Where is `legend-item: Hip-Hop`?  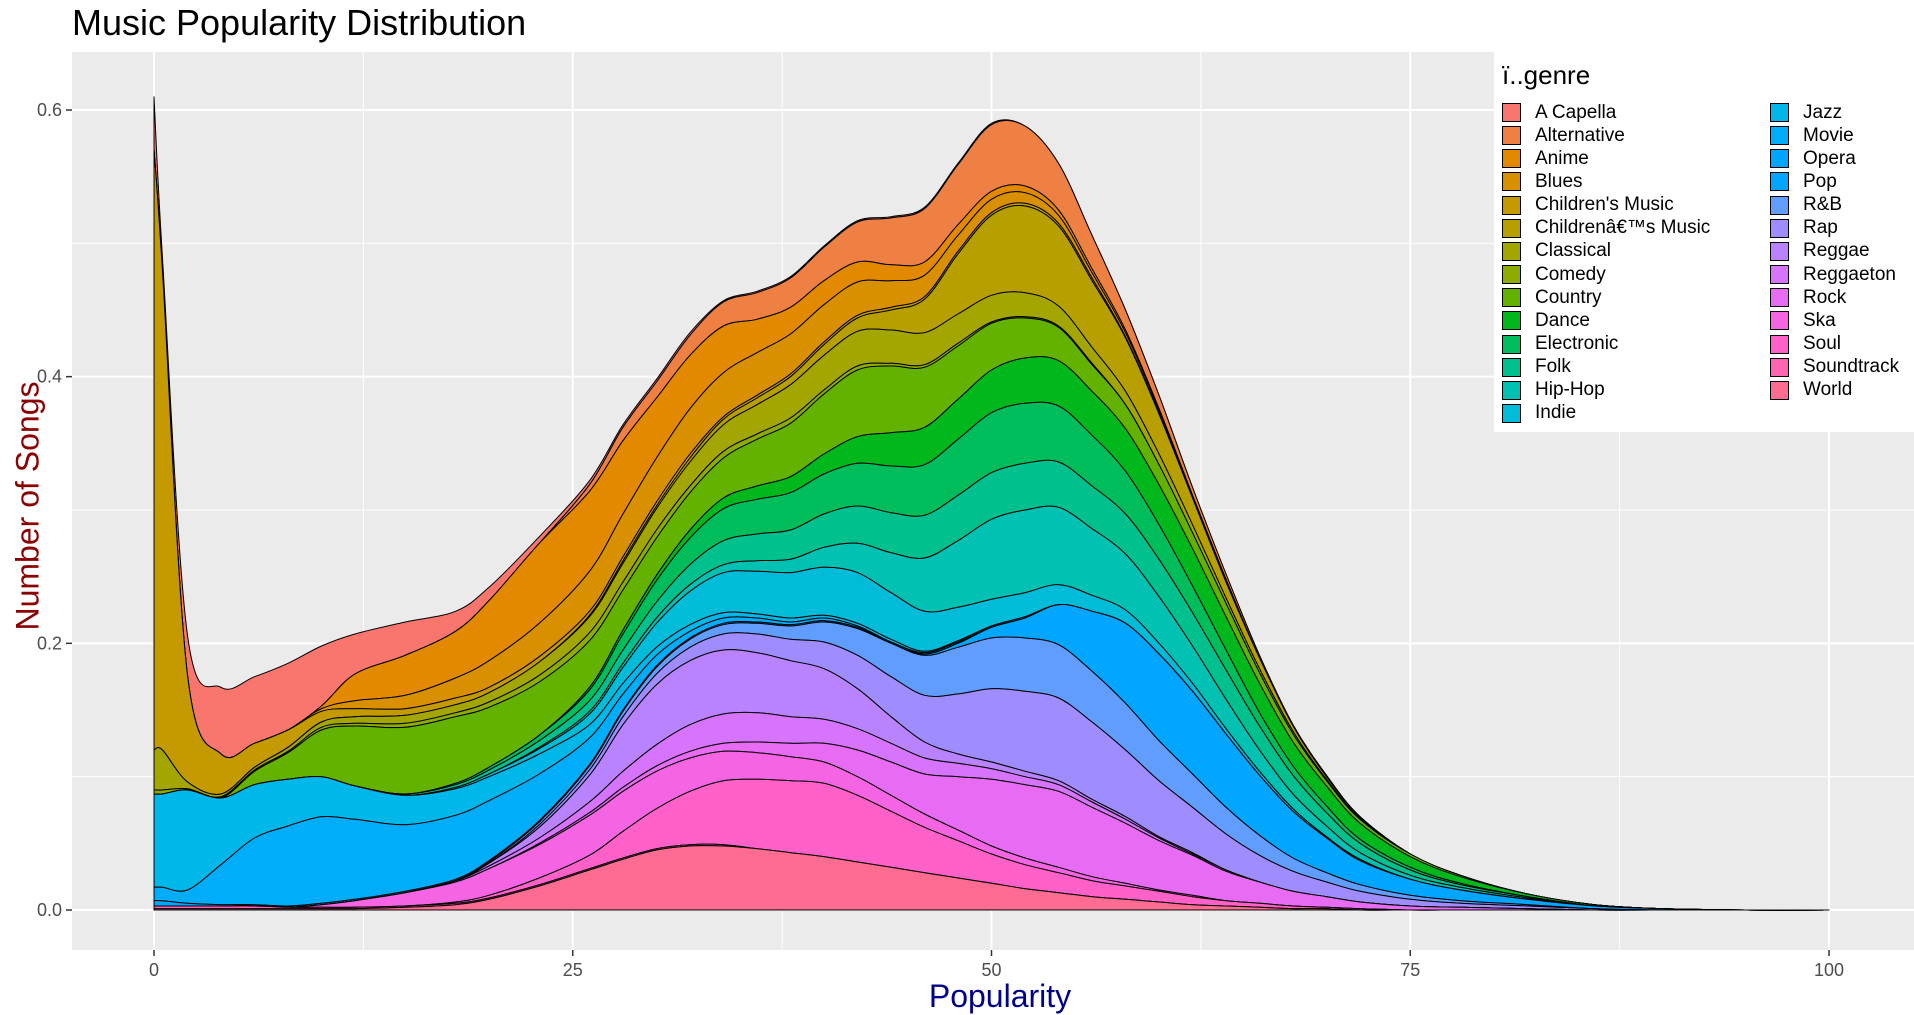 legend-item: Hip-Hop is located at coordinates (1553, 390).